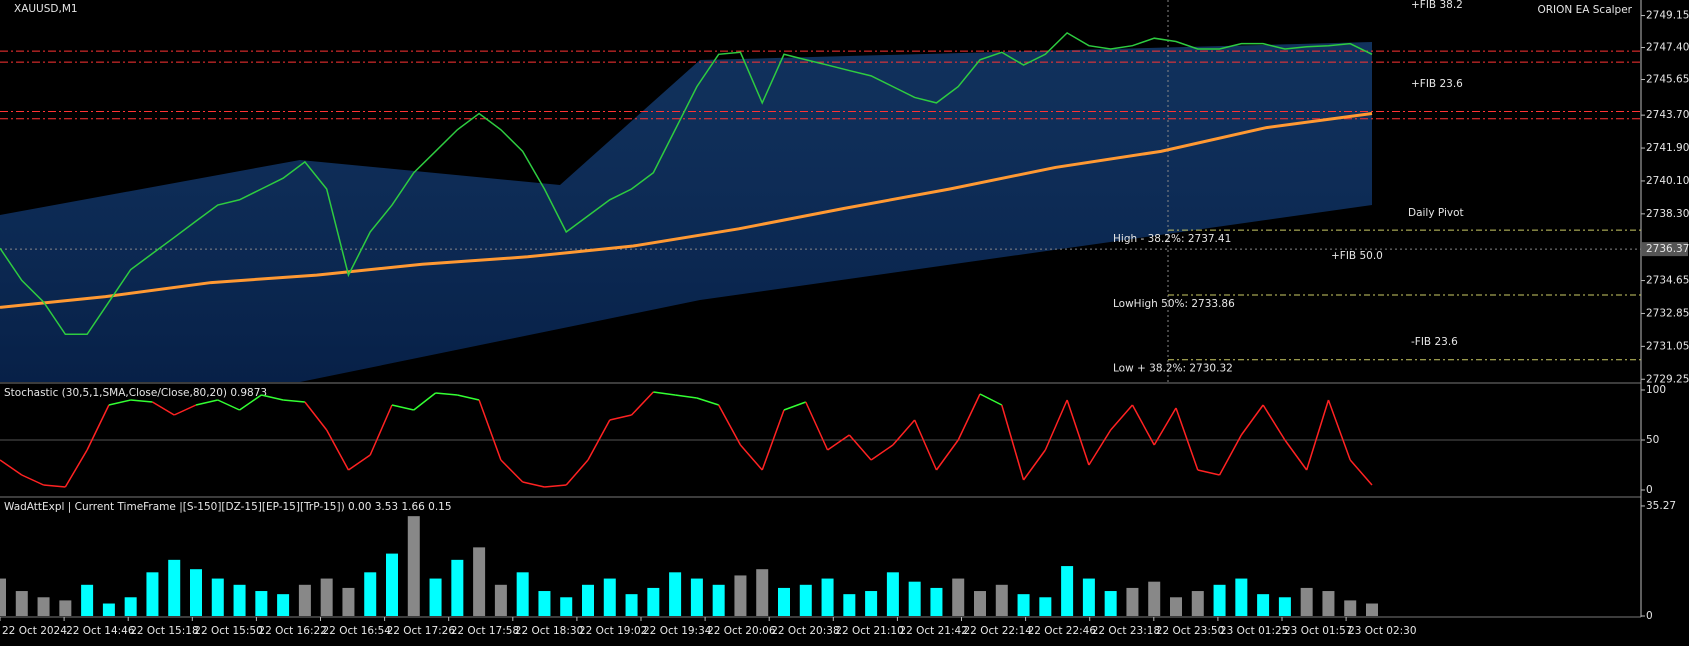  Describe the element at coordinates (613, 631) in the screenshot. I see `x-tick-label: 22 Oct 19:02` at that location.